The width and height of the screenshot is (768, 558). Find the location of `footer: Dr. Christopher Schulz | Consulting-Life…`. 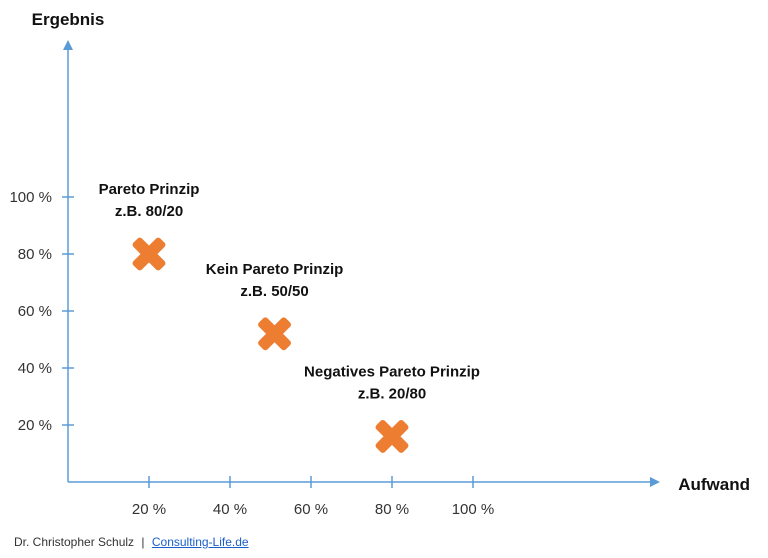

footer: Dr. Christopher Schulz | Consulting-Life… is located at coordinates (131, 542).